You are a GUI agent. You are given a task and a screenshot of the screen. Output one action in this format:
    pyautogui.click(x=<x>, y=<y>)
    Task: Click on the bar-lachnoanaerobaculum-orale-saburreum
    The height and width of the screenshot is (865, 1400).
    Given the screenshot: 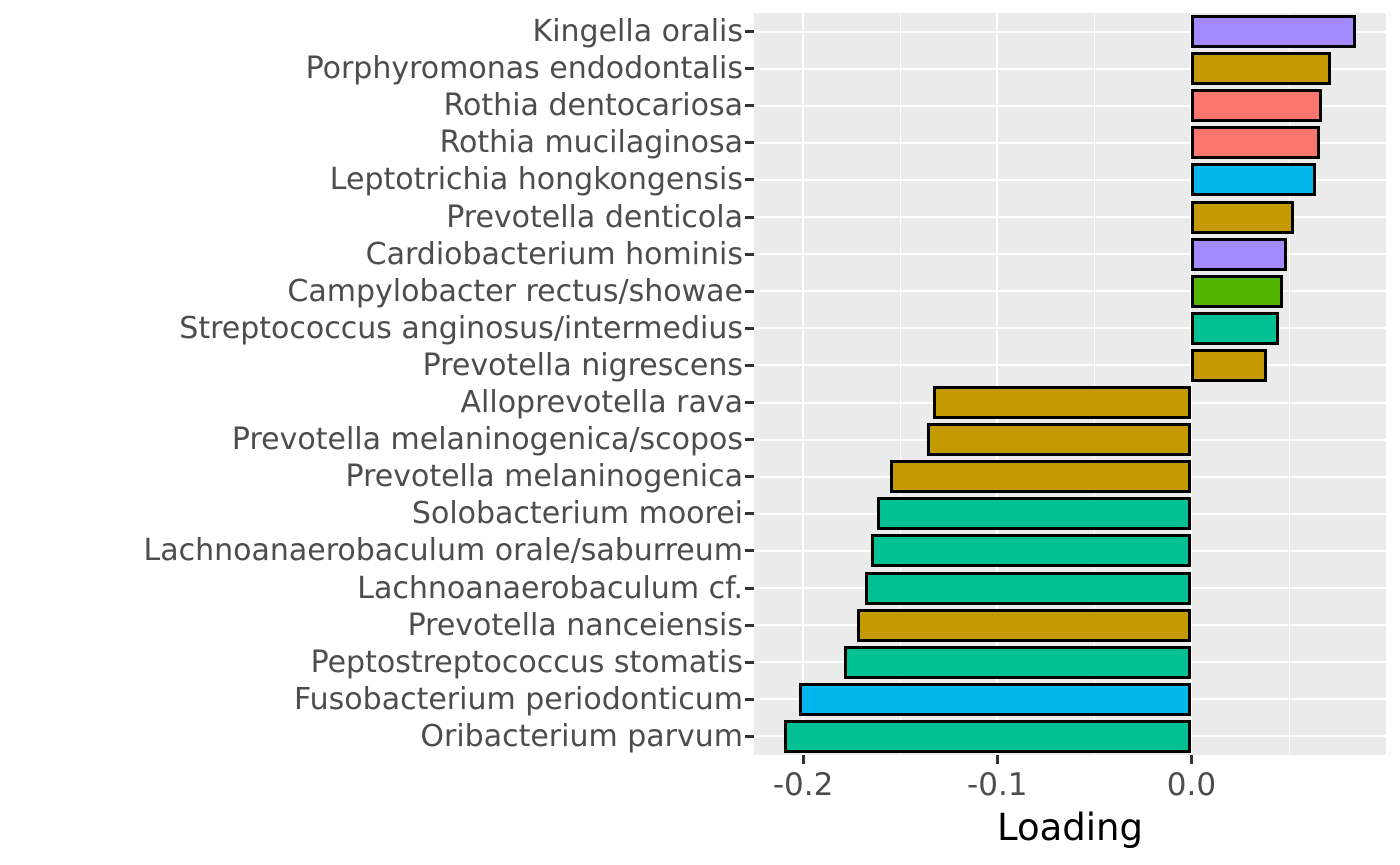 What is the action you would take?
    pyautogui.click(x=1031, y=551)
    